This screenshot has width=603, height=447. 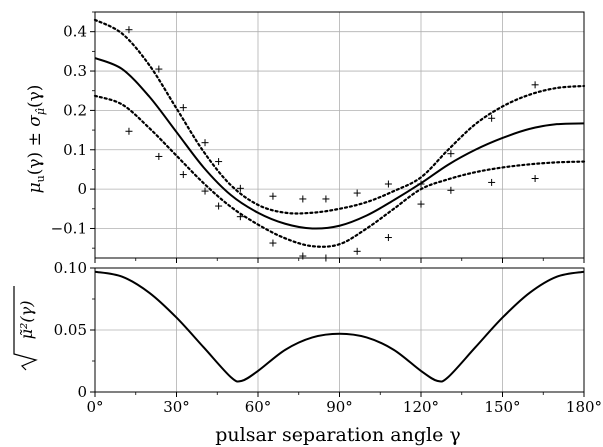 I want to click on top-ylabel-mu: μ, so click(x=35, y=187).